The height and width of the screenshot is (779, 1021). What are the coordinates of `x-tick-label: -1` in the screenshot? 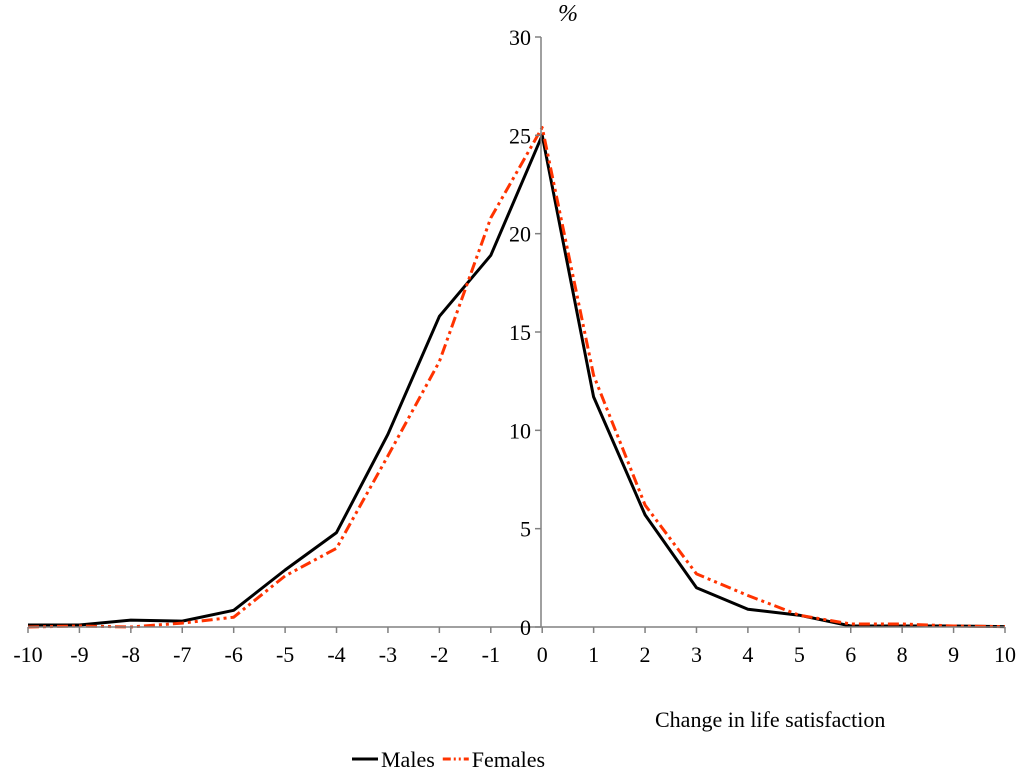 It's located at (491, 654).